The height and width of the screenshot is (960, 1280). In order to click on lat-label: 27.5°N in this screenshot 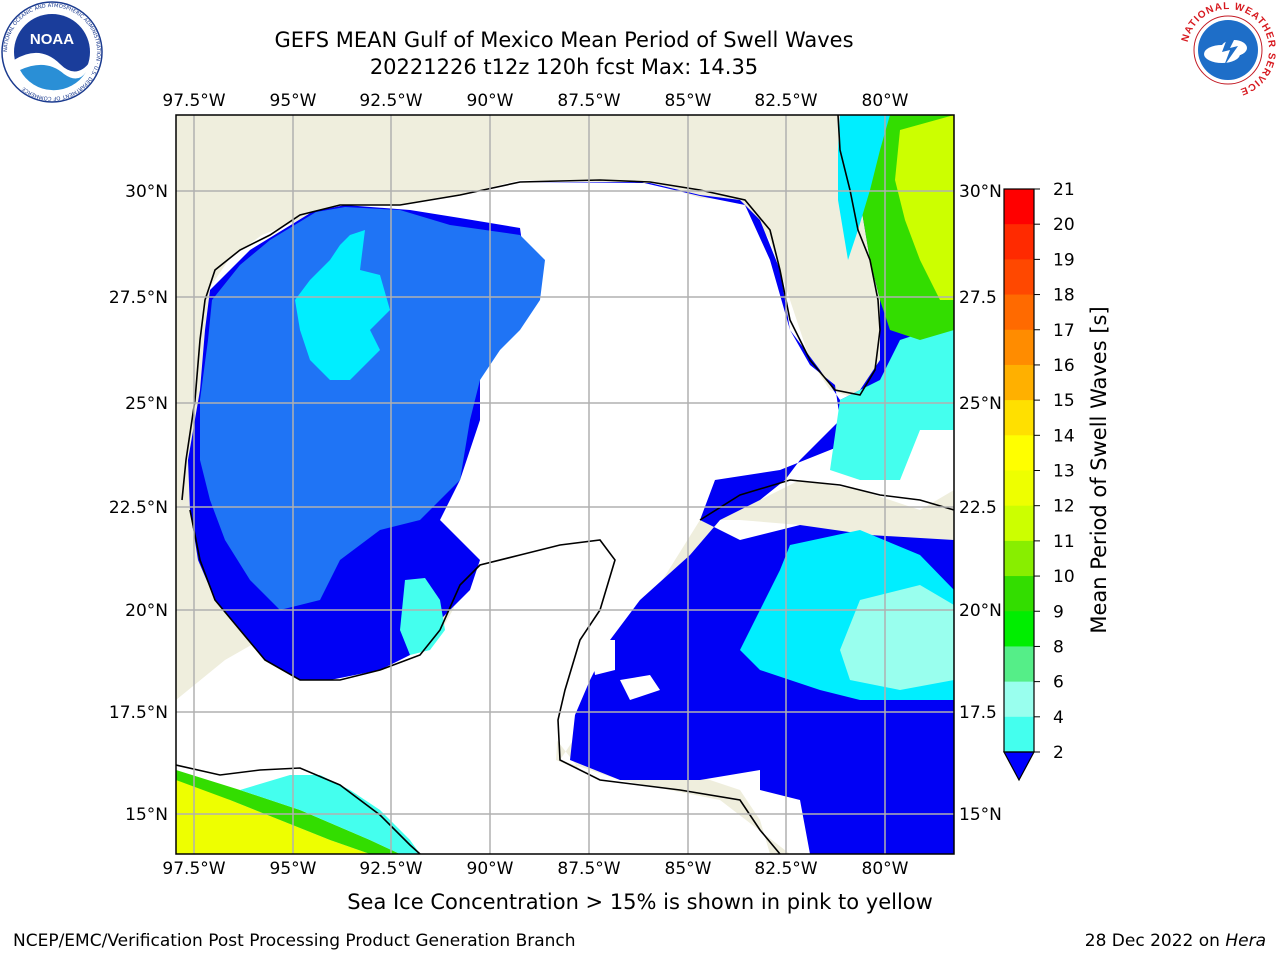, I will do `click(138, 298)`.